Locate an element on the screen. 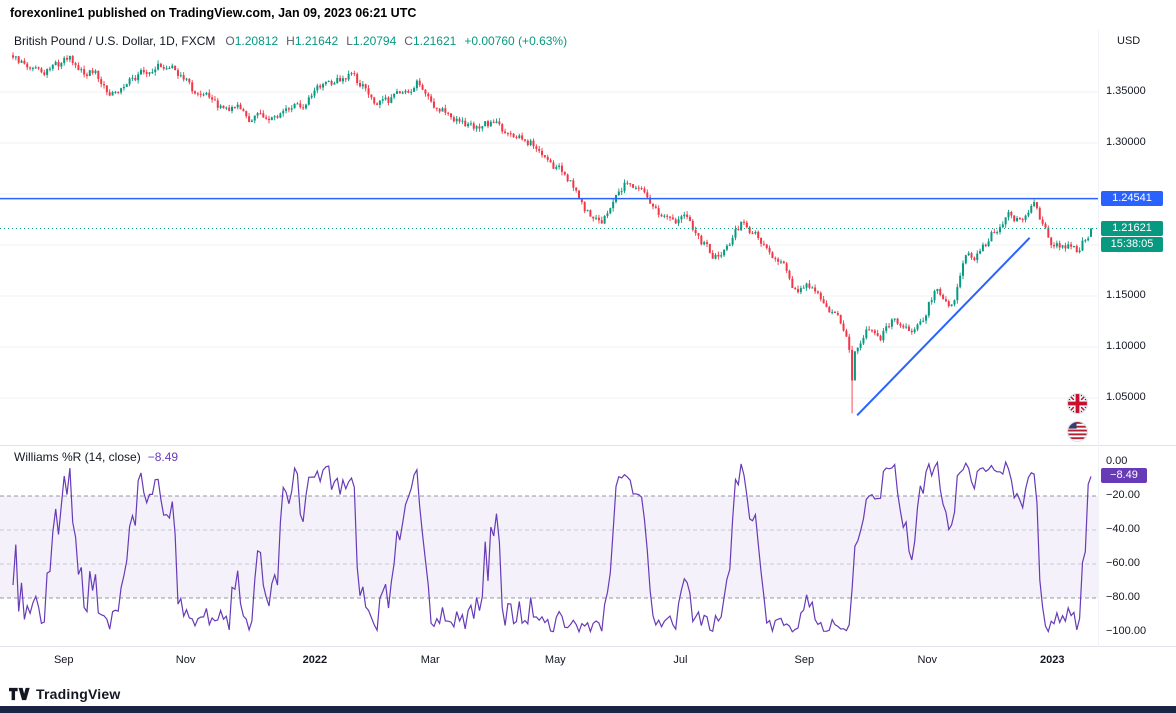 This screenshot has width=1176, height=713. ohlc-open-key: O is located at coordinates (230, 41).